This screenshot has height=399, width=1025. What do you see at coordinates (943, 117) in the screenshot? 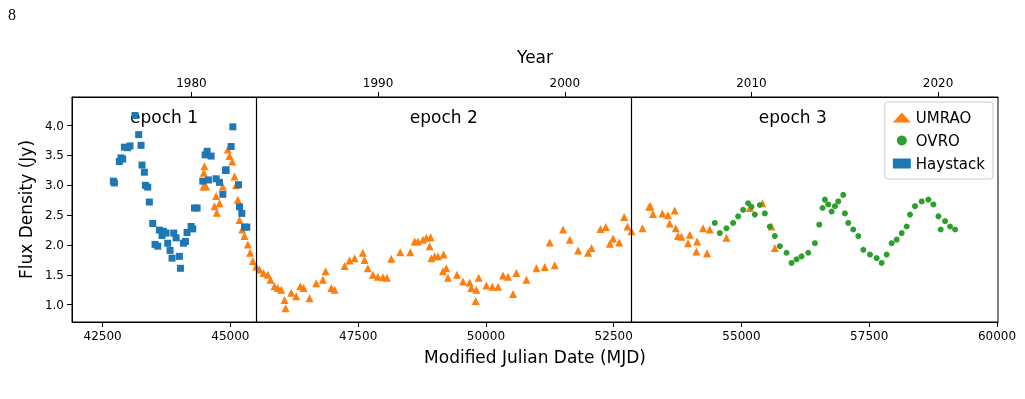
I see `legend-label: UMRAO` at bounding box center [943, 117].